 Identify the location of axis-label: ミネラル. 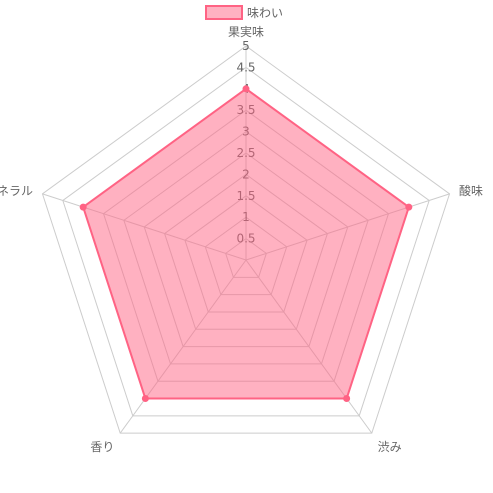
(16, 191).